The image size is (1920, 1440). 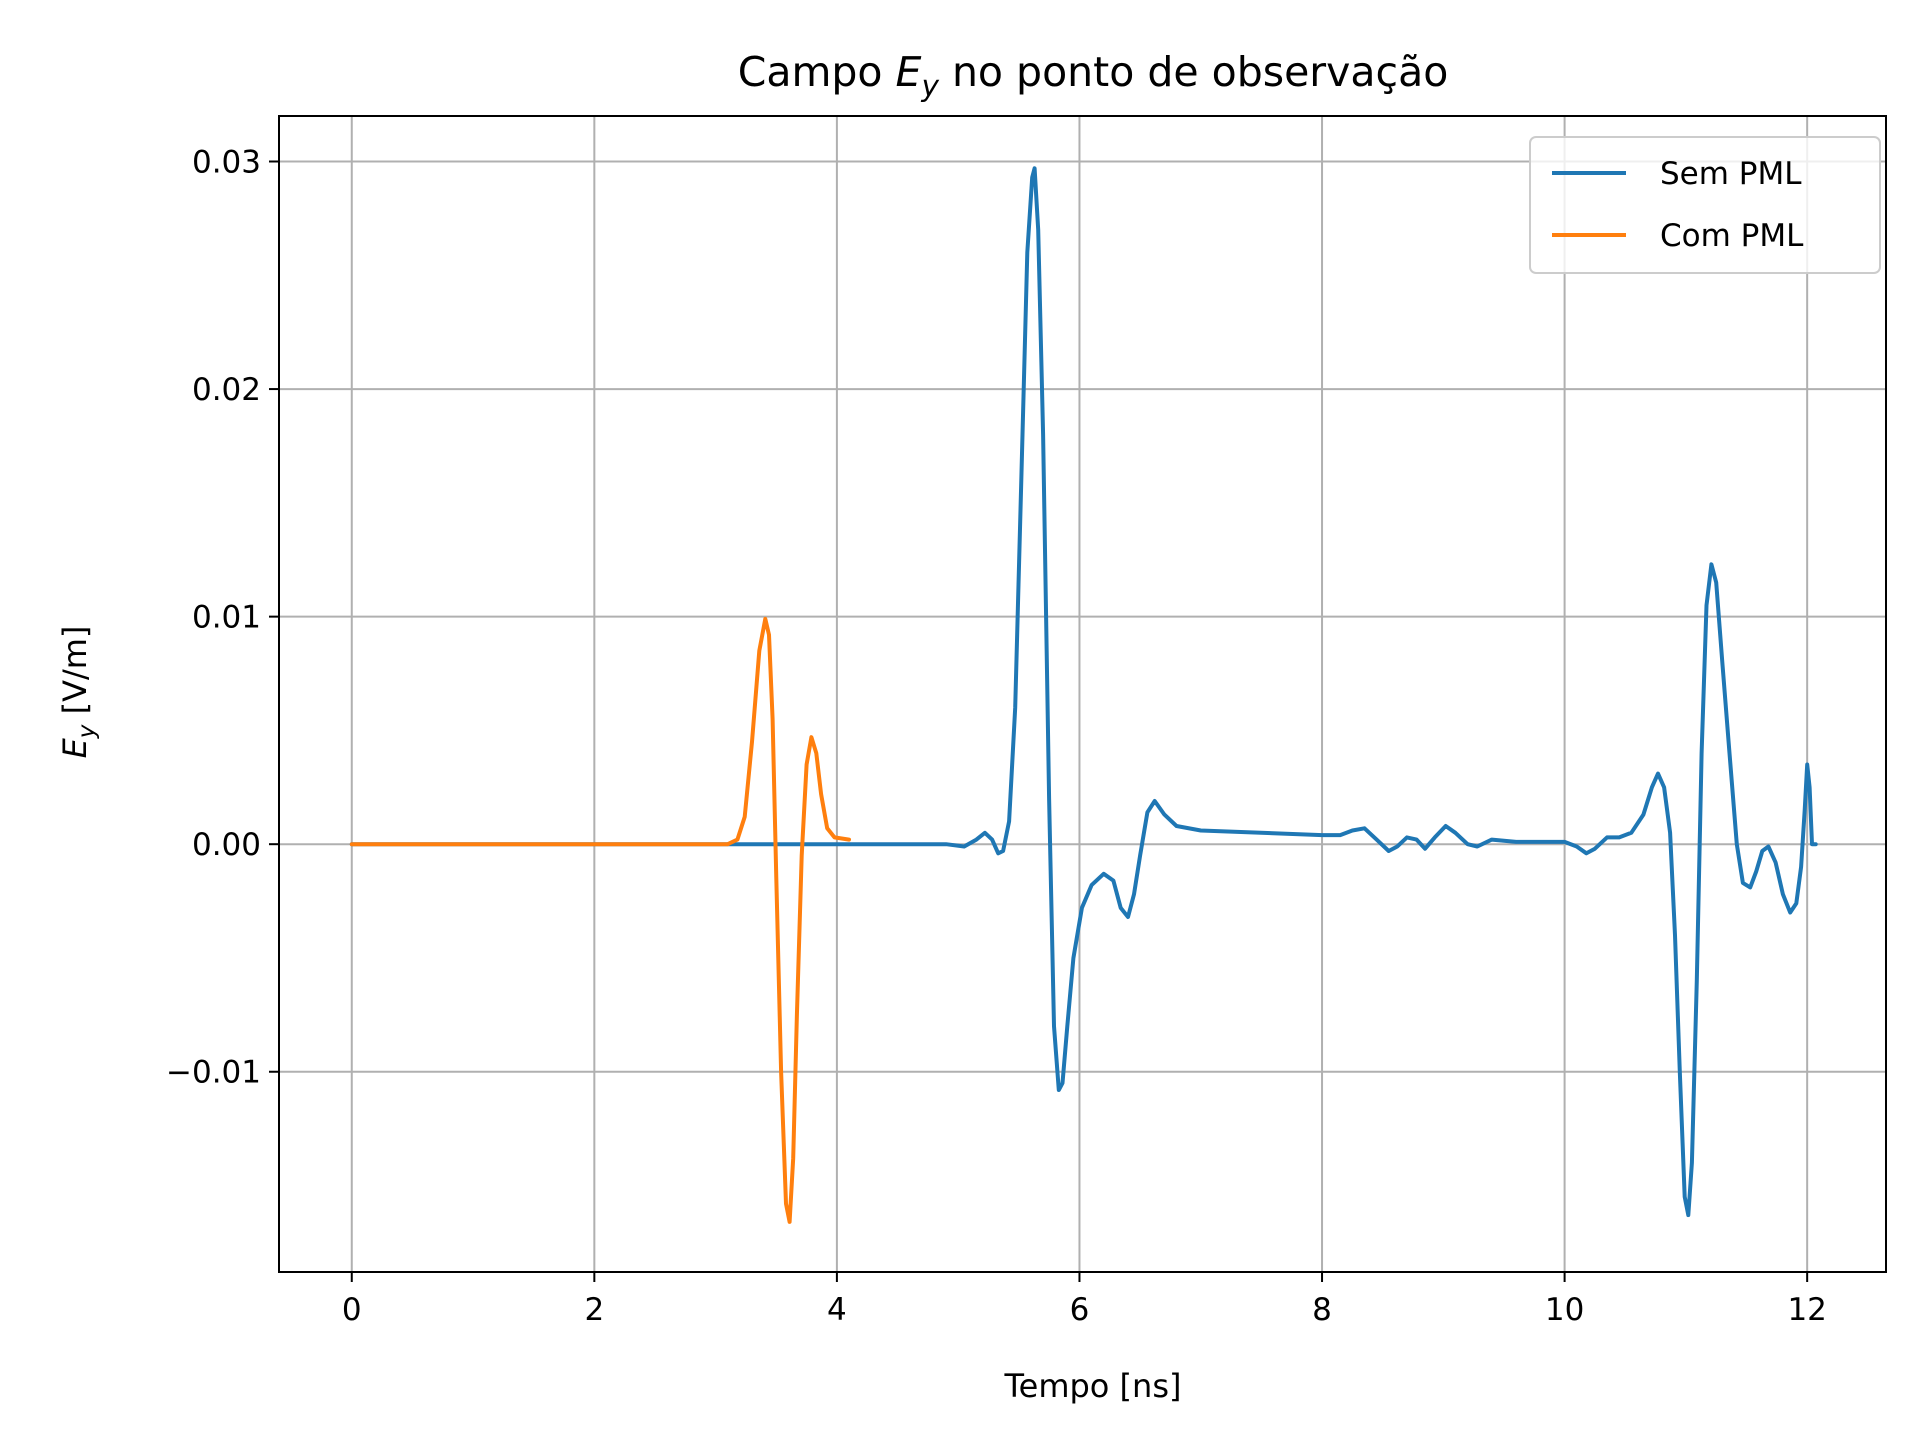 I want to click on x-tick-label: 2, so click(x=594, y=1310).